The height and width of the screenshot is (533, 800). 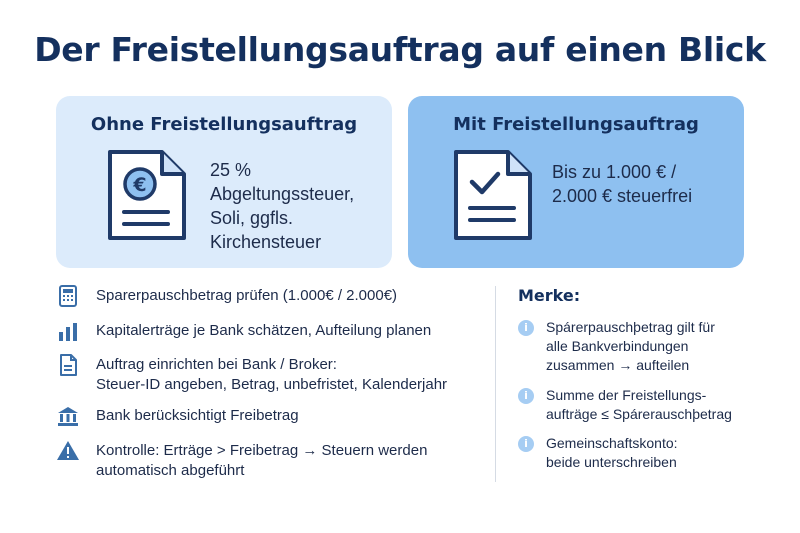 What do you see at coordinates (252, 218) in the screenshot?
I see `card-line: Soli, ggfls.` at bounding box center [252, 218].